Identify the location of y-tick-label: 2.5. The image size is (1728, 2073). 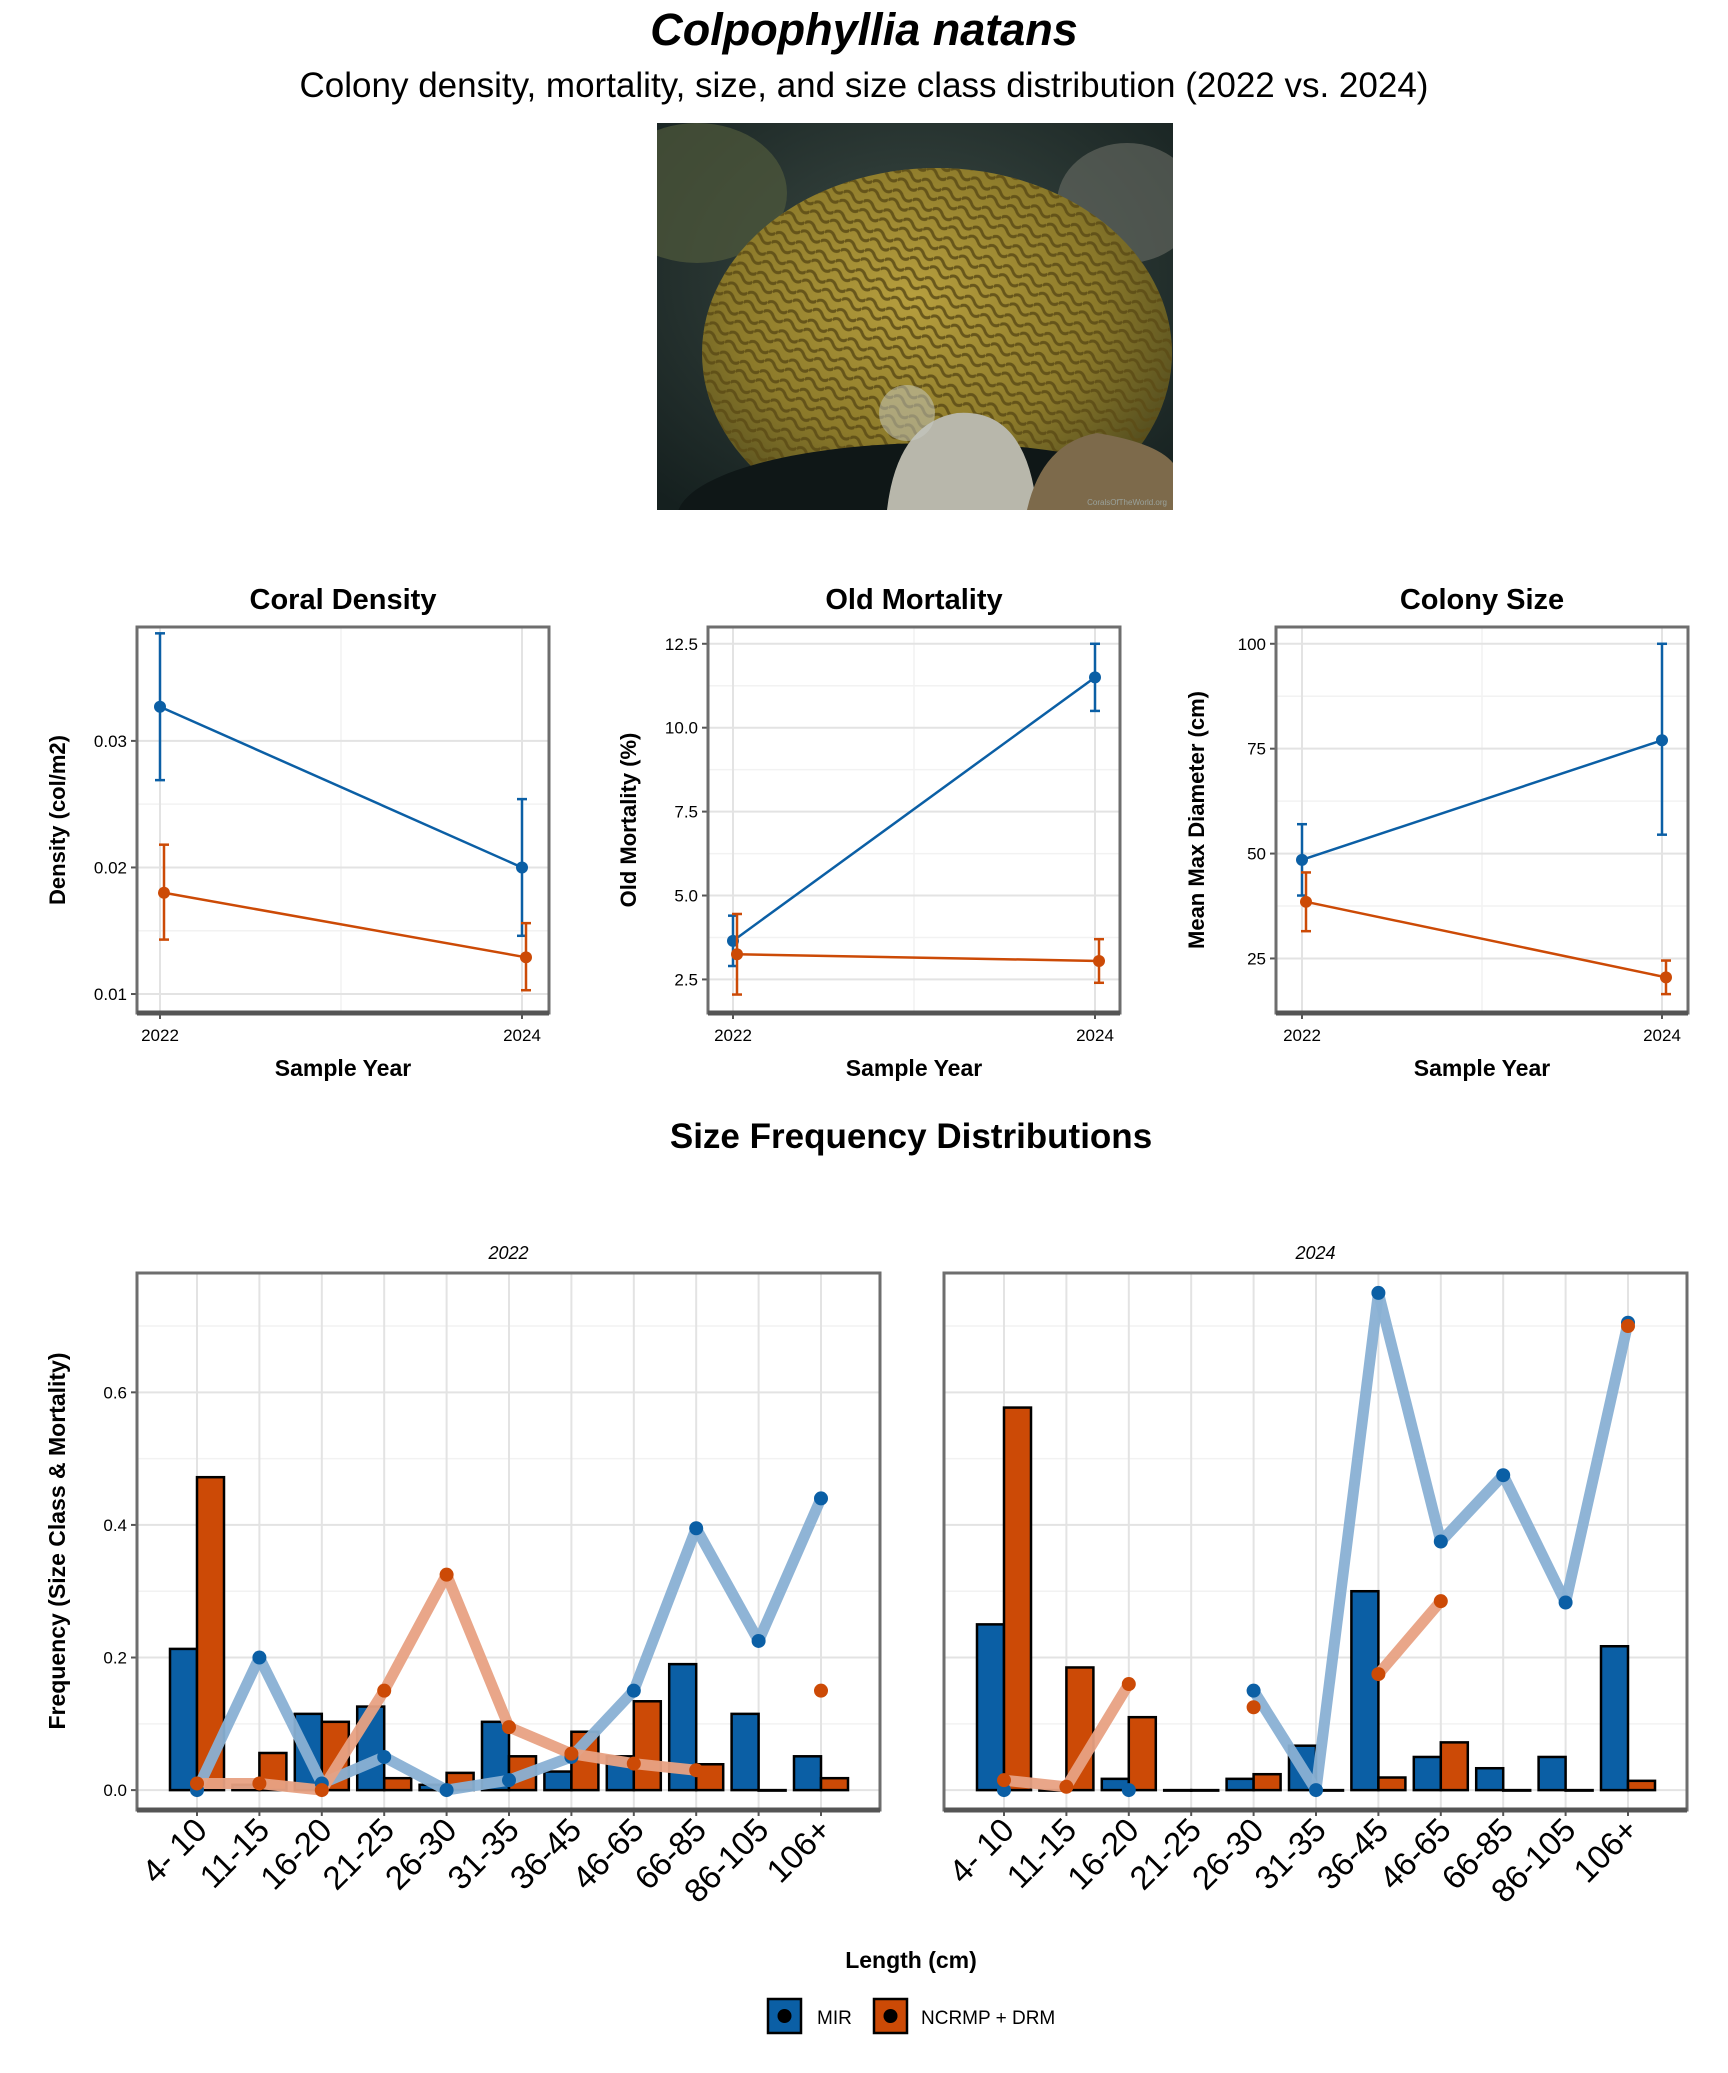
(686, 979).